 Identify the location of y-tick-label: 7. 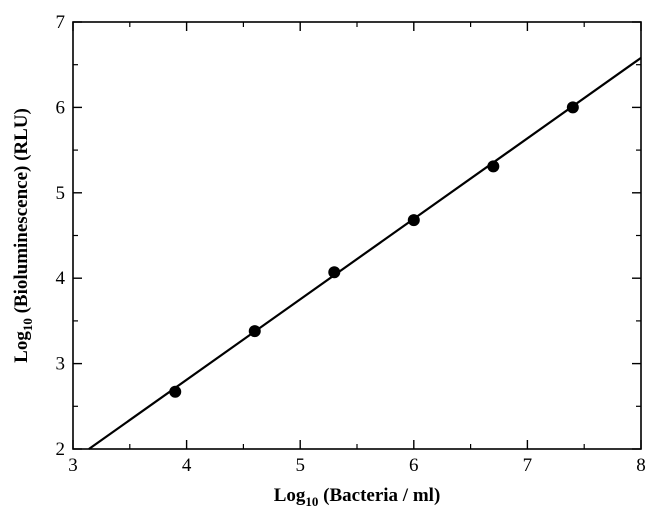
(61, 22).